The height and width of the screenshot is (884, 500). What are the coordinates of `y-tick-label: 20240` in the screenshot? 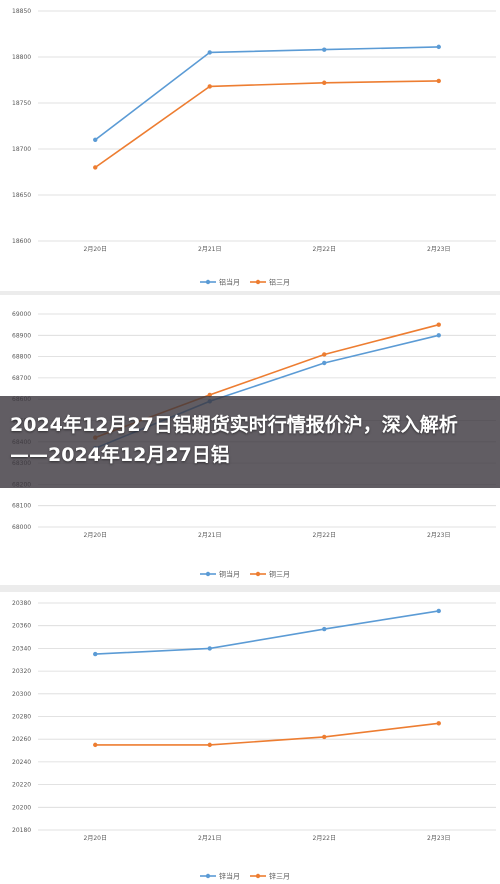 It's located at (21, 762).